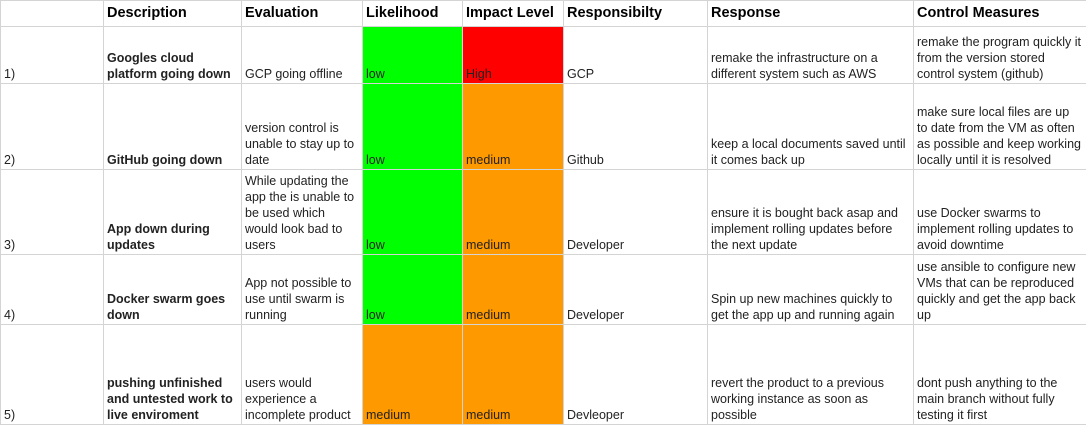 This screenshot has height=425, width=1086. I want to click on row-number-cell: 4), so click(52, 290).